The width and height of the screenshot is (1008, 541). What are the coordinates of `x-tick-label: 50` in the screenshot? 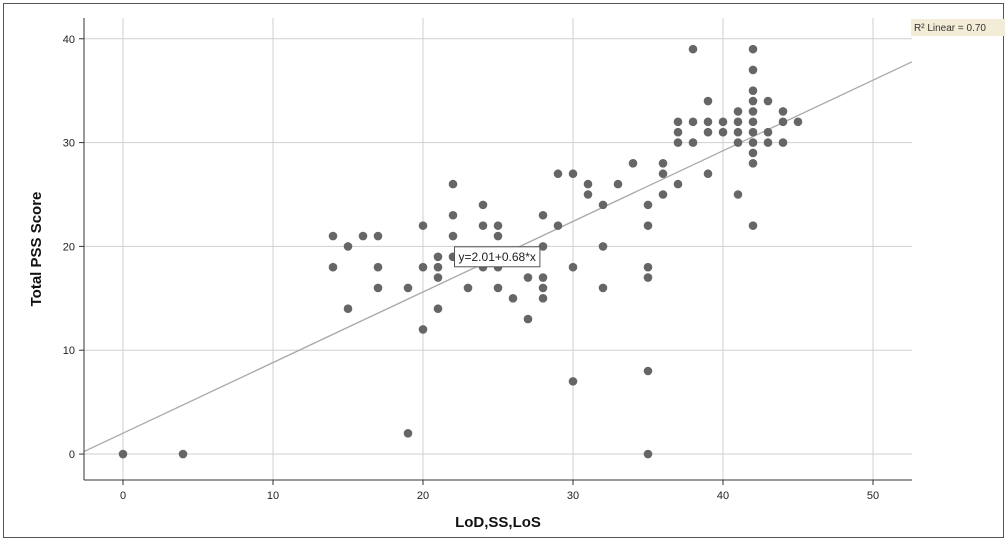 It's located at (873, 496).